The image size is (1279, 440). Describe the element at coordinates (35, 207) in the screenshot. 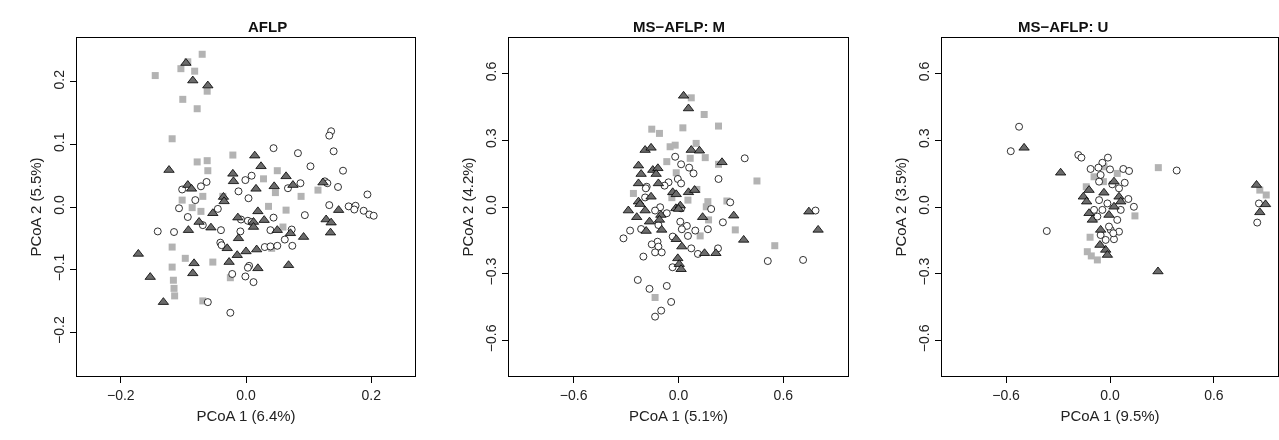

I see `y-axis-title: PCoA 2 (5.5%)` at that location.